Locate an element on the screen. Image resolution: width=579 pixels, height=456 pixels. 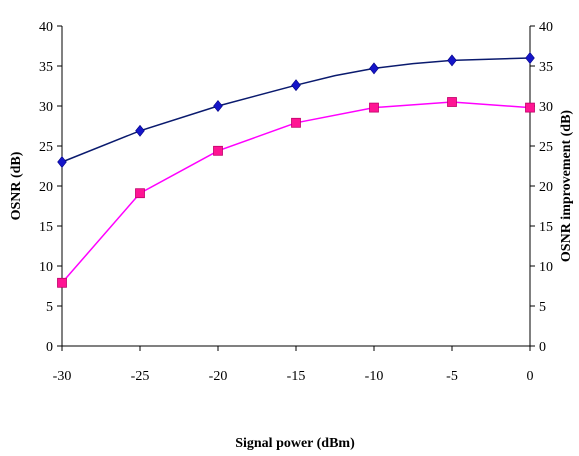
y-tick-label: 5 is located at coordinates (49, 307).